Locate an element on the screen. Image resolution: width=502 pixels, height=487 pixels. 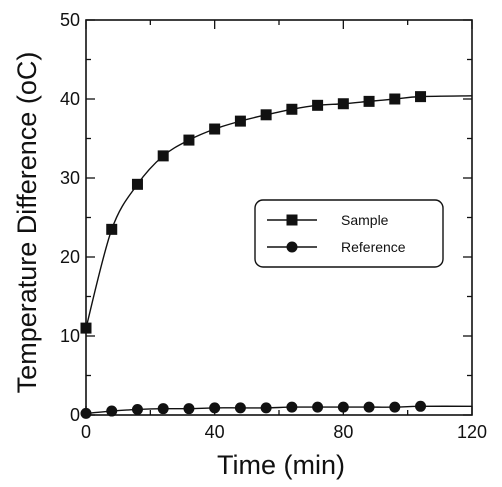
y-tick-label: 50 is located at coordinates (70, 20).